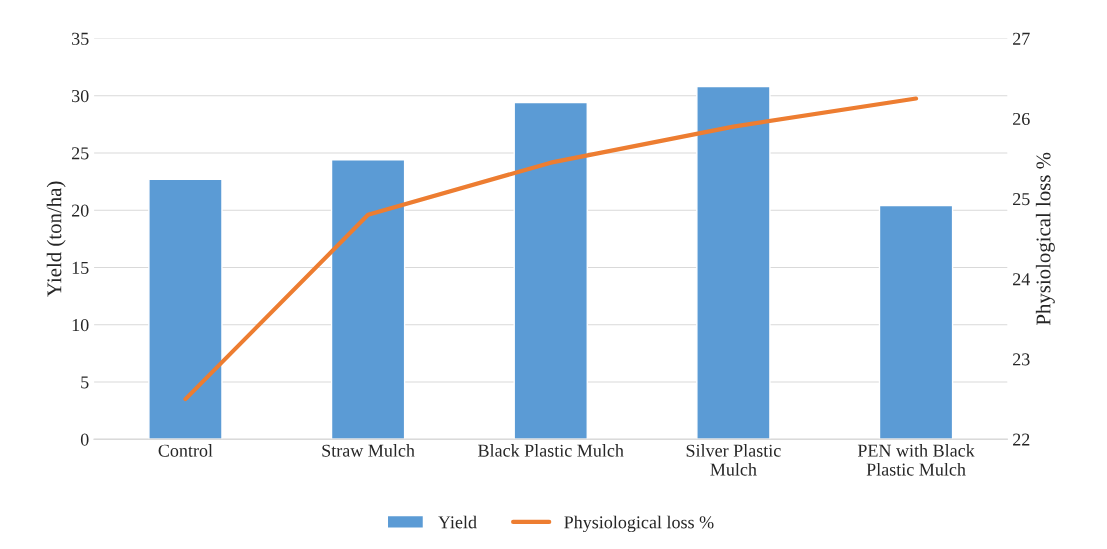 The width and height of the screenshot is (1107, 549). Describe the element at coordinates (1021, 439) in the screenshot. I see `y2-tick-label: 22` at that location.